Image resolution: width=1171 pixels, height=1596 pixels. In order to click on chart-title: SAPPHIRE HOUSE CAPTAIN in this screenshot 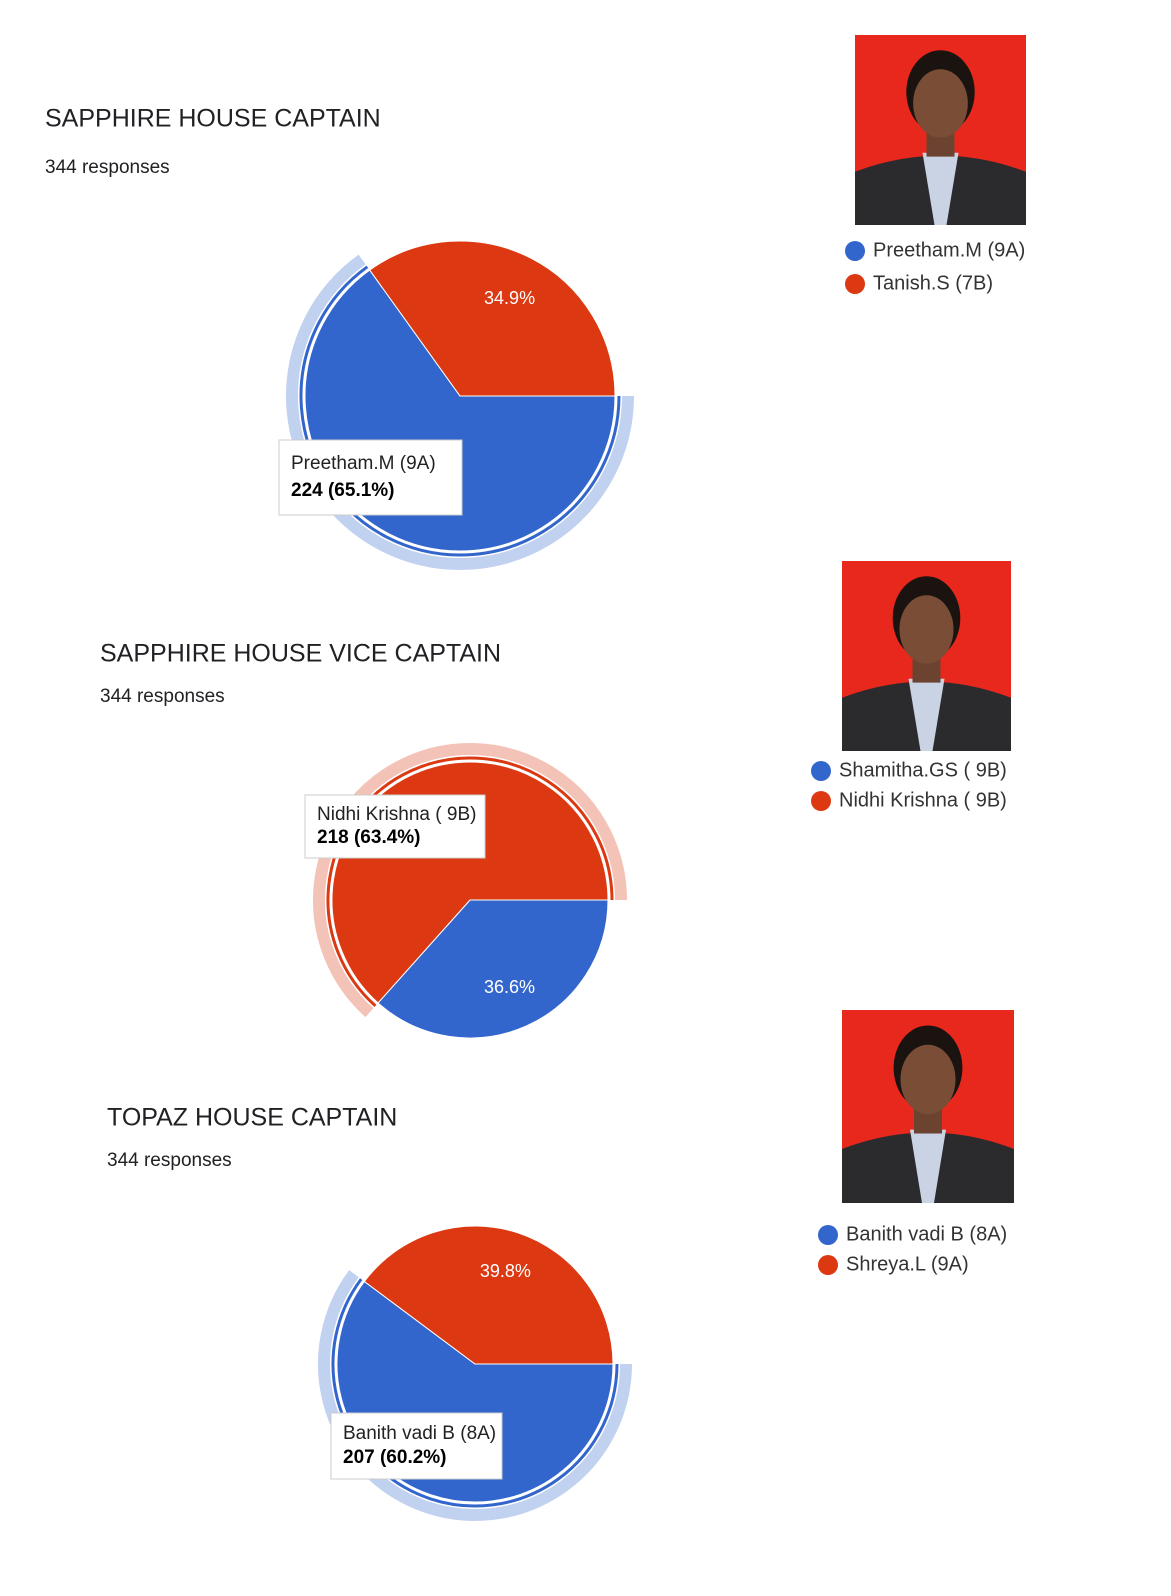, I will do `click(213, 119)`.